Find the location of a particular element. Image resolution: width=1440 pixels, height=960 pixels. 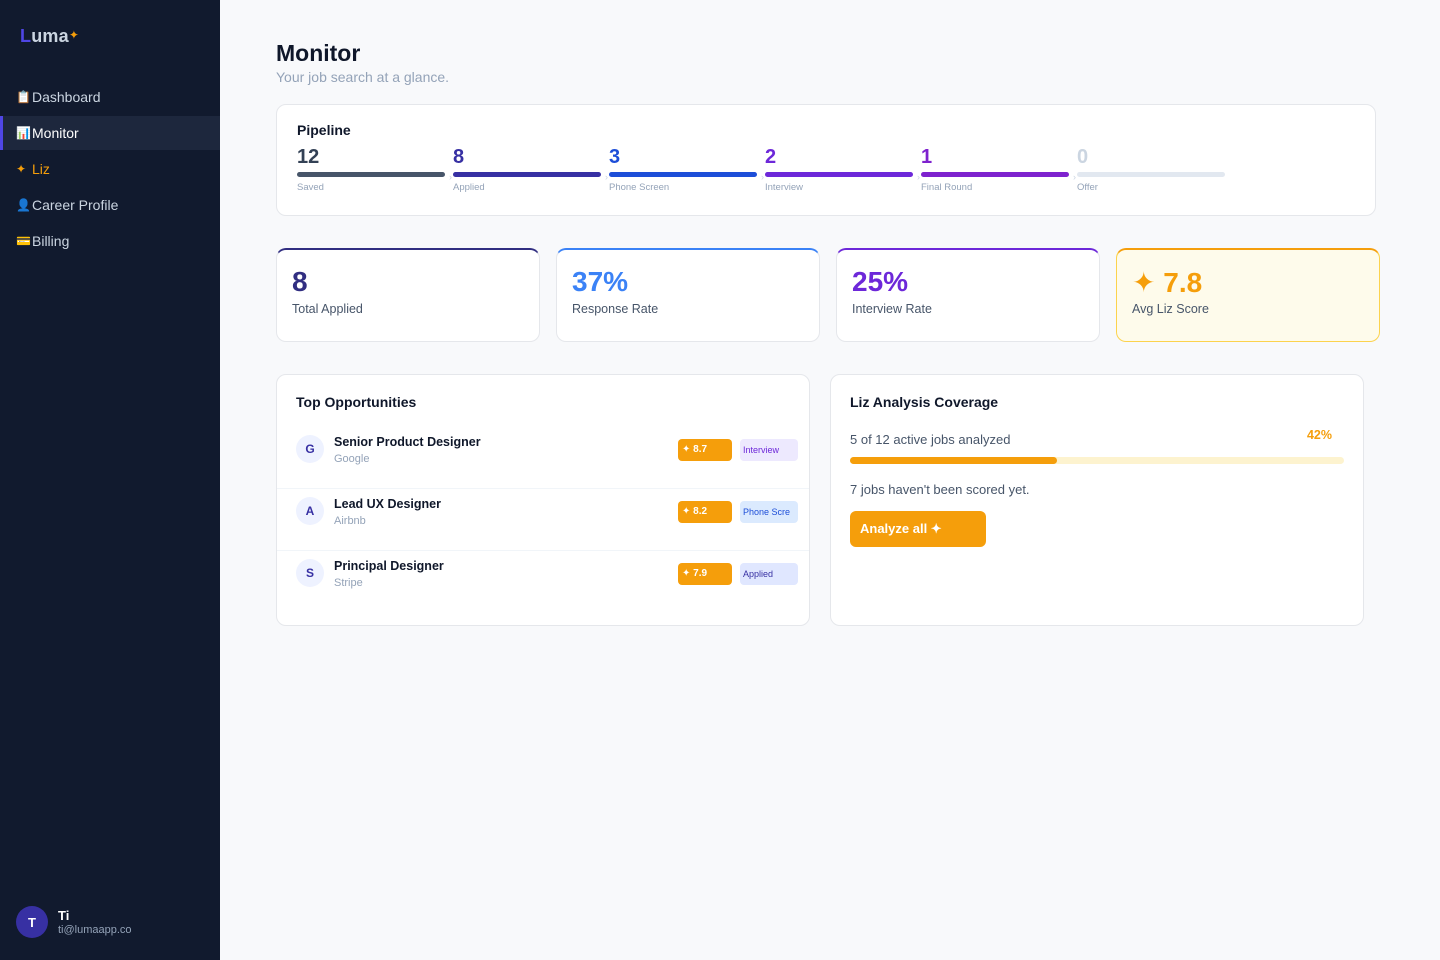

credit-card-icon: 💳 is located at coordinates (23, 241).